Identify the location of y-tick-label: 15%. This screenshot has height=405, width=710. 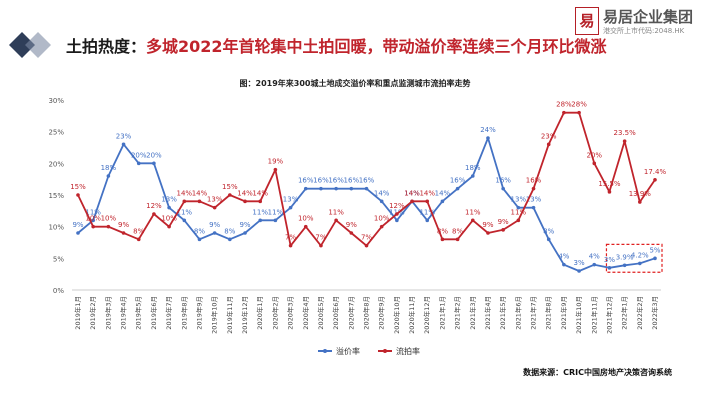
(56, 196).